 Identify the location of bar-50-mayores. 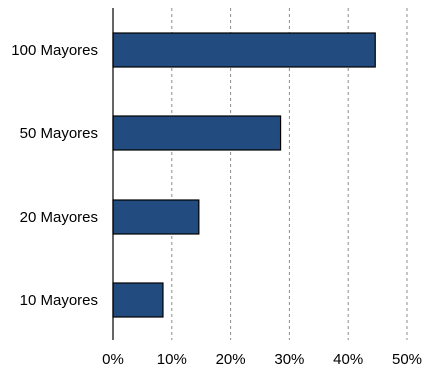
(197, 133).